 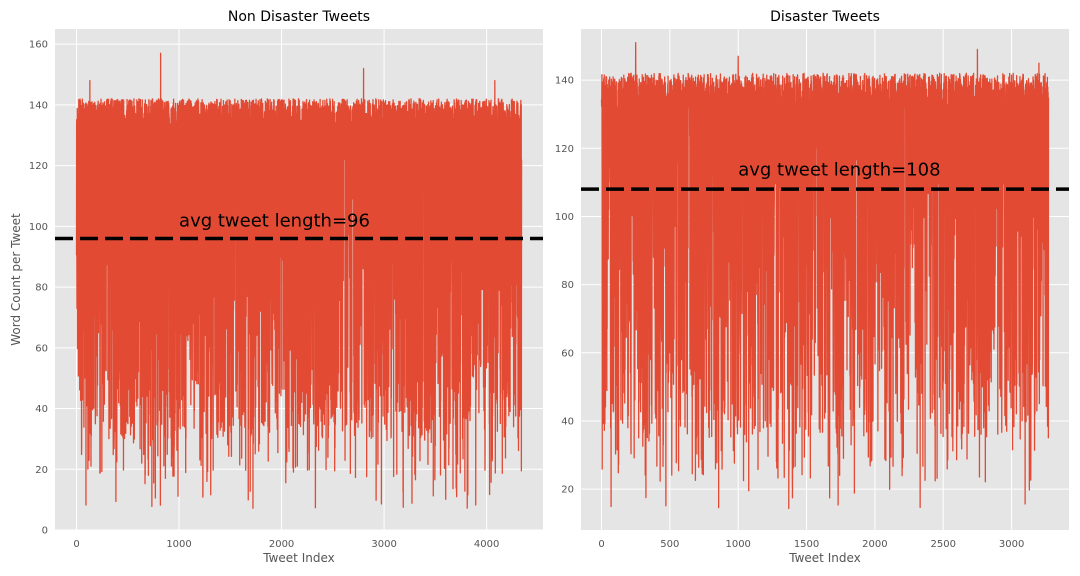 I want to click on y-tick-label: 0, so click(x=45, y=531).